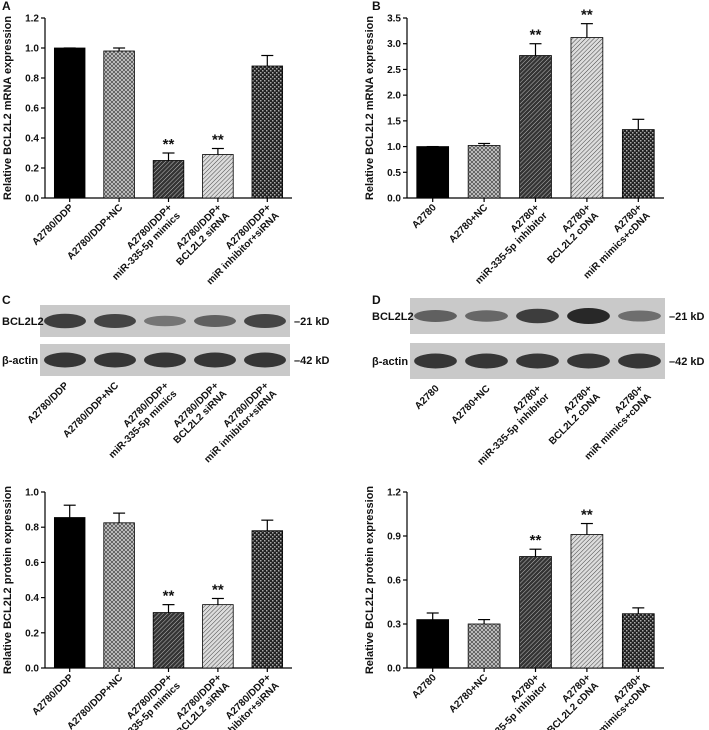 This screenshot has width=709, height=730. I want to click on blot-lane-label-group: A2780+BCL2L2 cDNA, so click(571, 415).